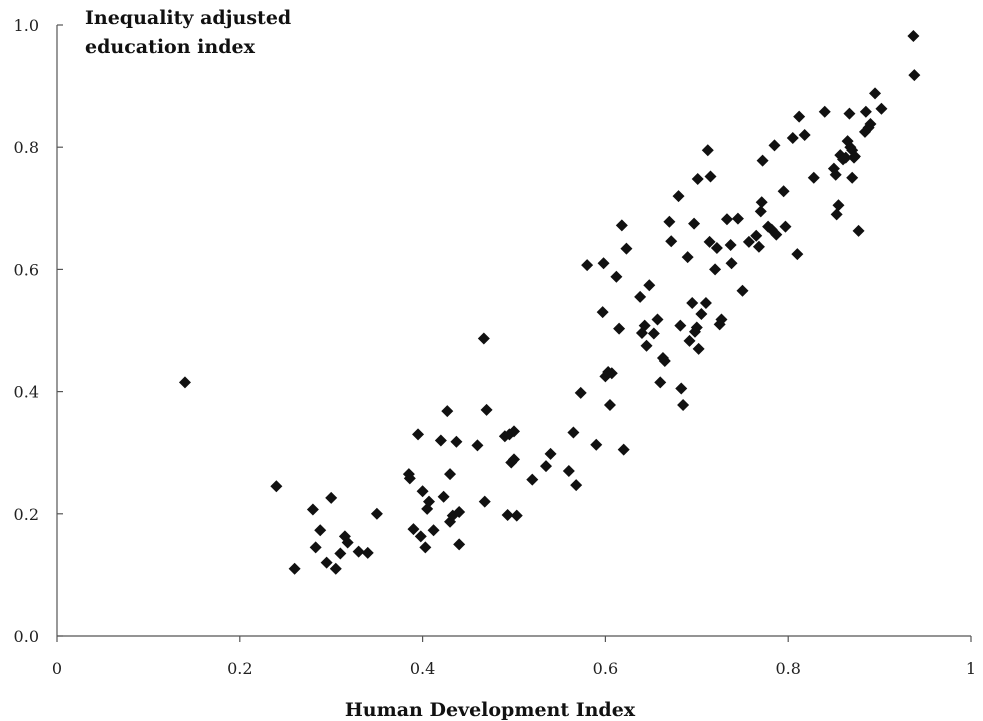  What do you see at coordinates (787, 668) in the screenshot?
I see `x-tick-label: 0.8` at bounding box center [787, 668].